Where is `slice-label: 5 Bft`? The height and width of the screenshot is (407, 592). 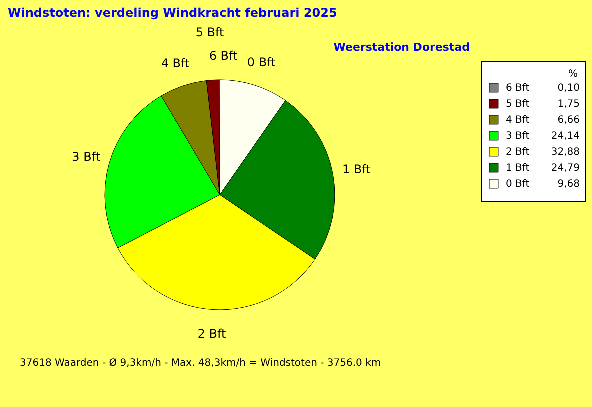
slice-label: 5 Bft is located at coordinates (210, 32).